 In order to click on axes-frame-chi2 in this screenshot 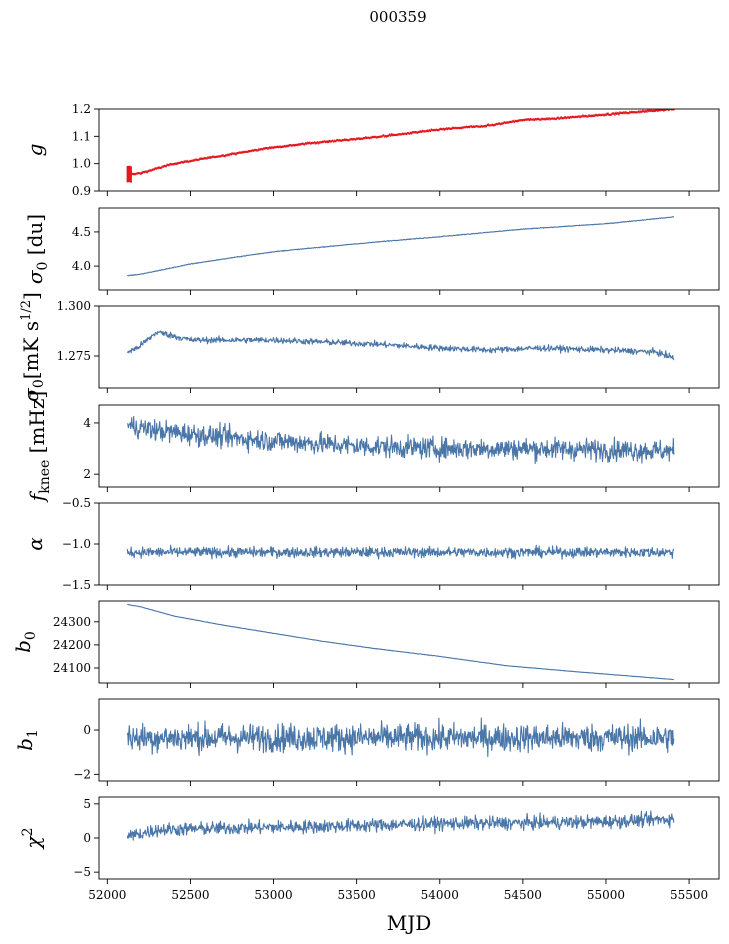, I will do `click(409, 838)`.